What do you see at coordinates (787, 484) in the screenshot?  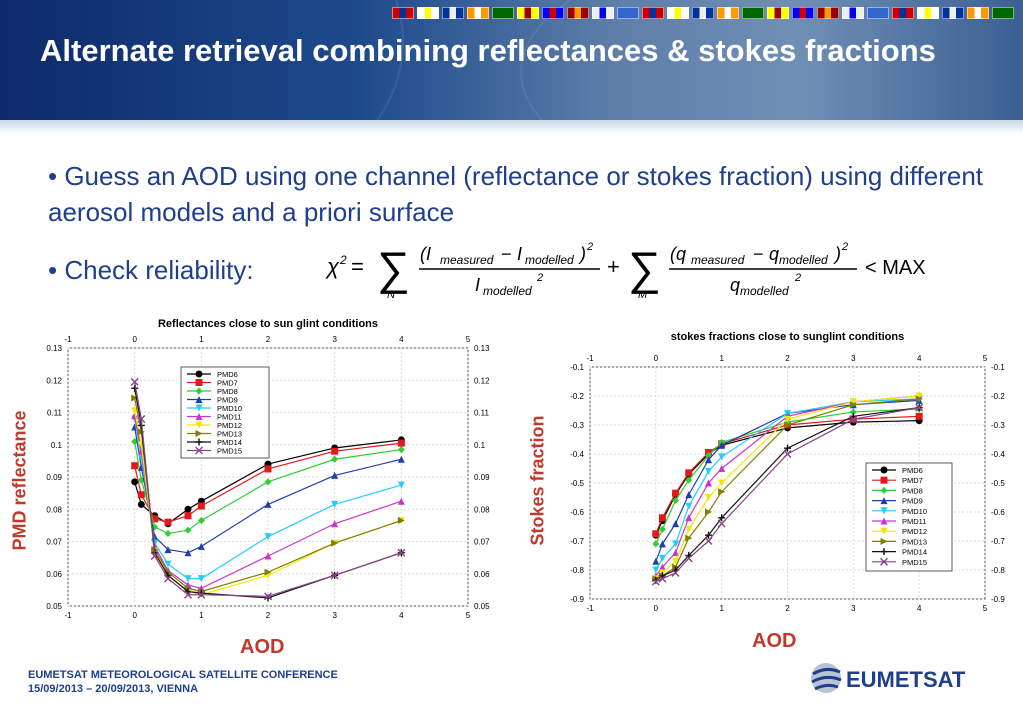 I see `chart2-series-pmd10` at bounding box center [787, 484].